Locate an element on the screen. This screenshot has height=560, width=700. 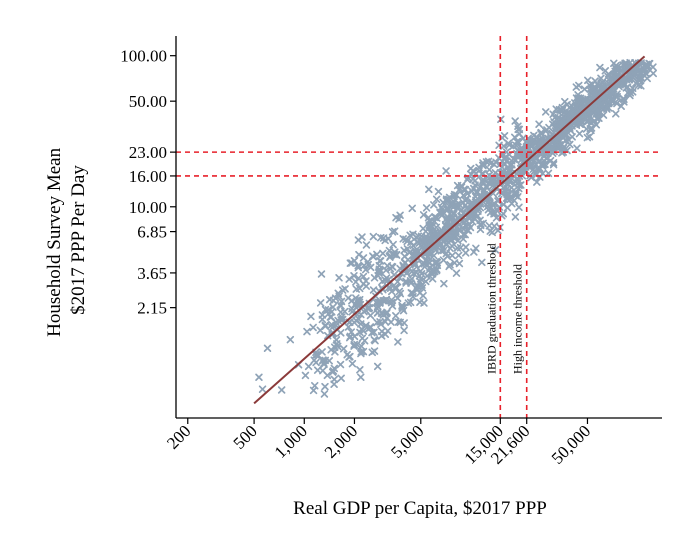
y-axis-title: Household Survey Mean $2017 PPP Per Day is located at coordinates (66, 240).